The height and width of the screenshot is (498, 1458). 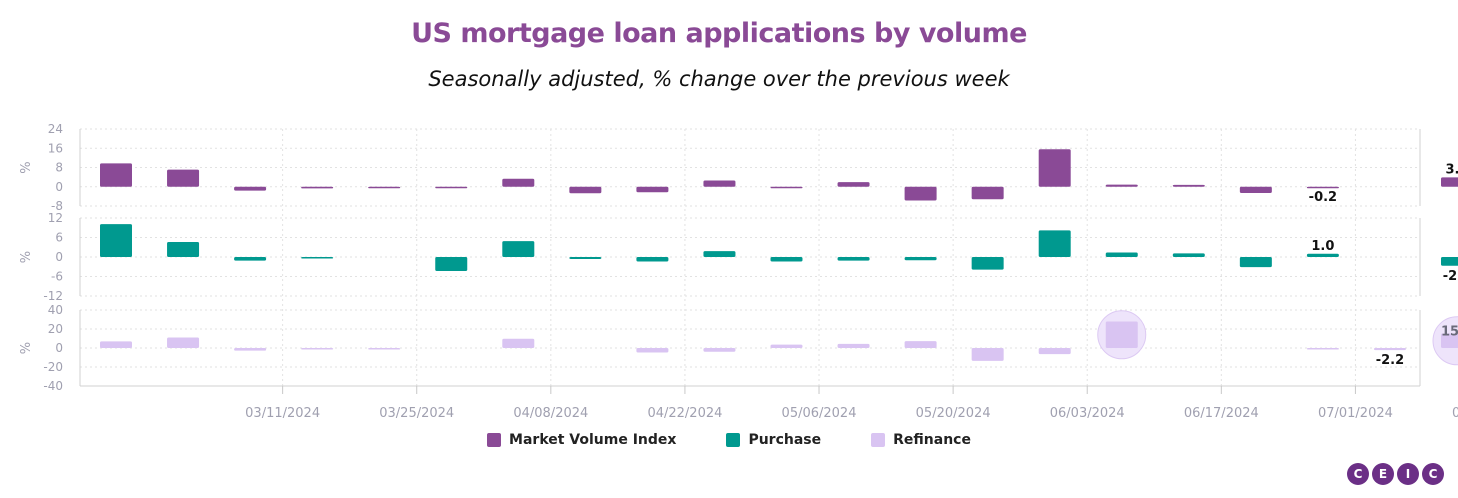 What do you see at coordinates (1408, 474) in the screenshot?
I see `logo-letter: I` at bounding box center [1408, 474].